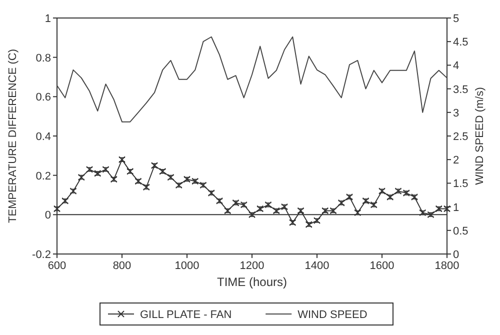 This screenshot has height=335, width=500. Describe the element at coordinates (460, 184) in the screenshot. I see `y2-tick-label: 1.5` at that location.